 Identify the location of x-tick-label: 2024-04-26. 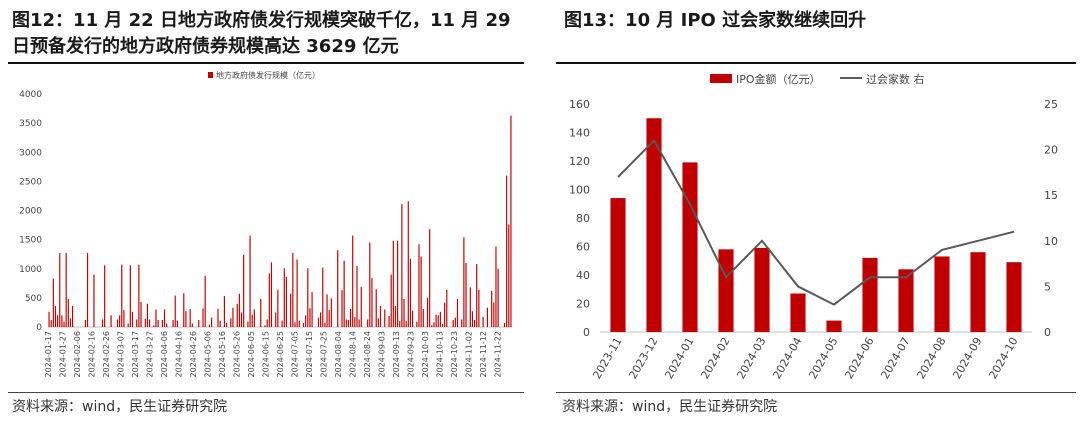
(193, 354).